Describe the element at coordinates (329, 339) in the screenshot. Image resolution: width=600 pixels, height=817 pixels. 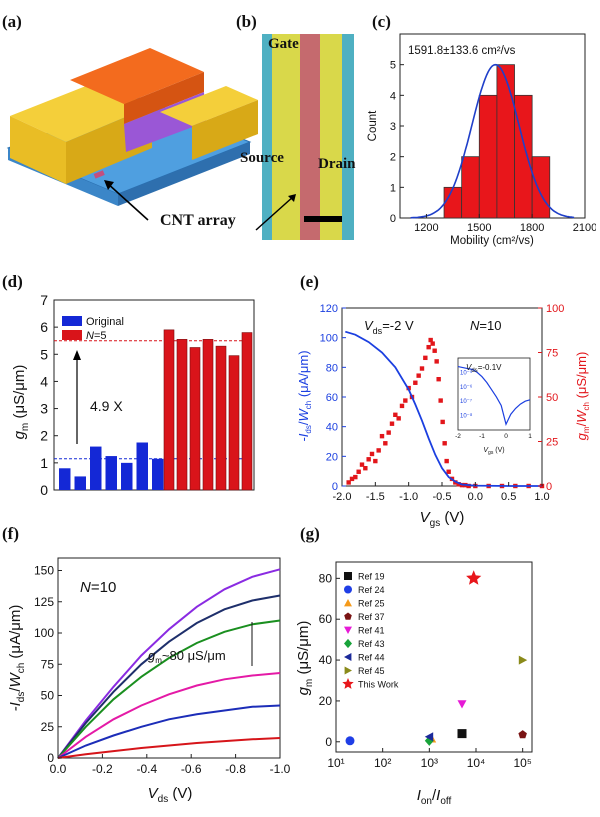
I see `y1-tick-label: 100` at that location.